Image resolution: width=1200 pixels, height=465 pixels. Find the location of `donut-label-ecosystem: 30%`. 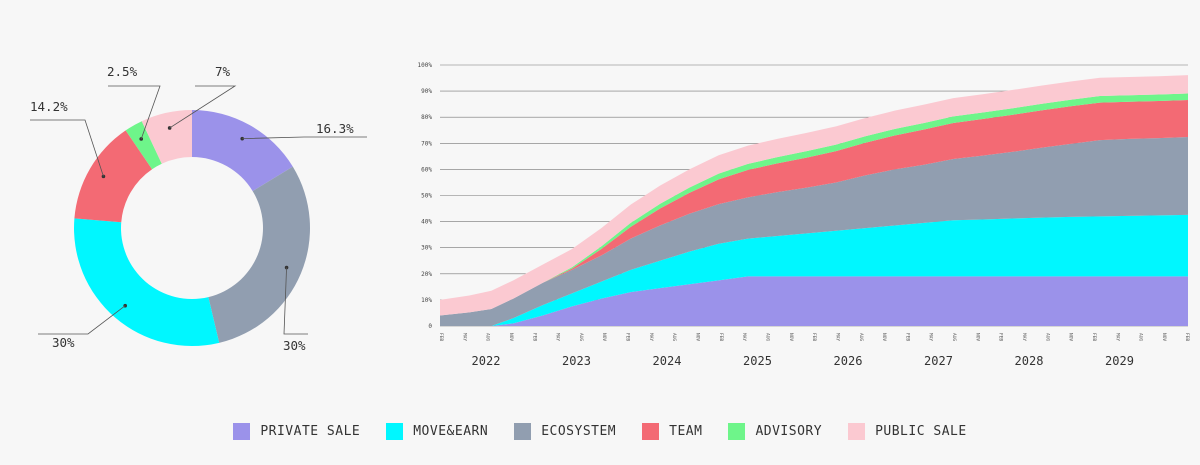

donut-label-ecosystem: 30% is located at coordinates (294, 345).